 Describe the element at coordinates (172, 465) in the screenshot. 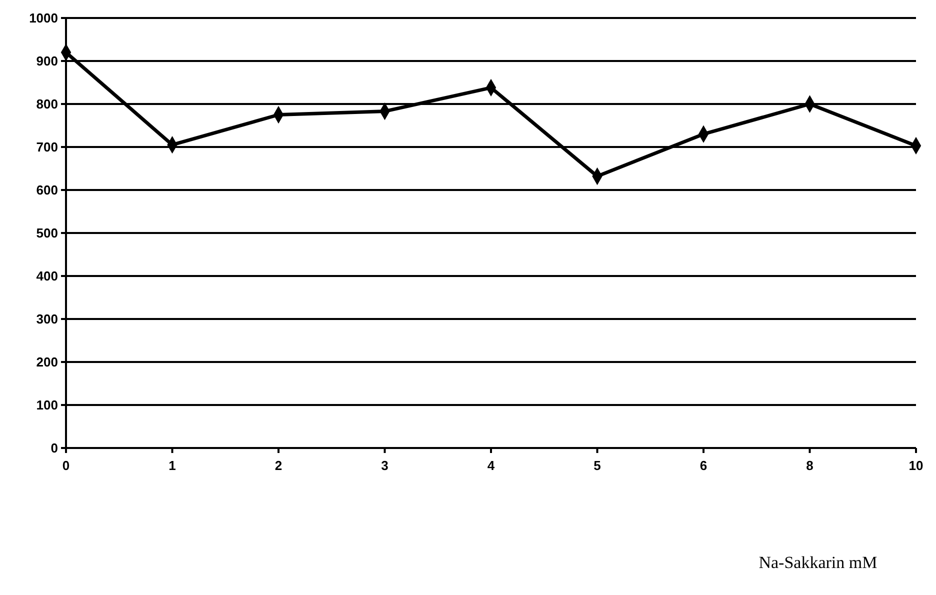

I see `x-tick-label: 1` at that location.